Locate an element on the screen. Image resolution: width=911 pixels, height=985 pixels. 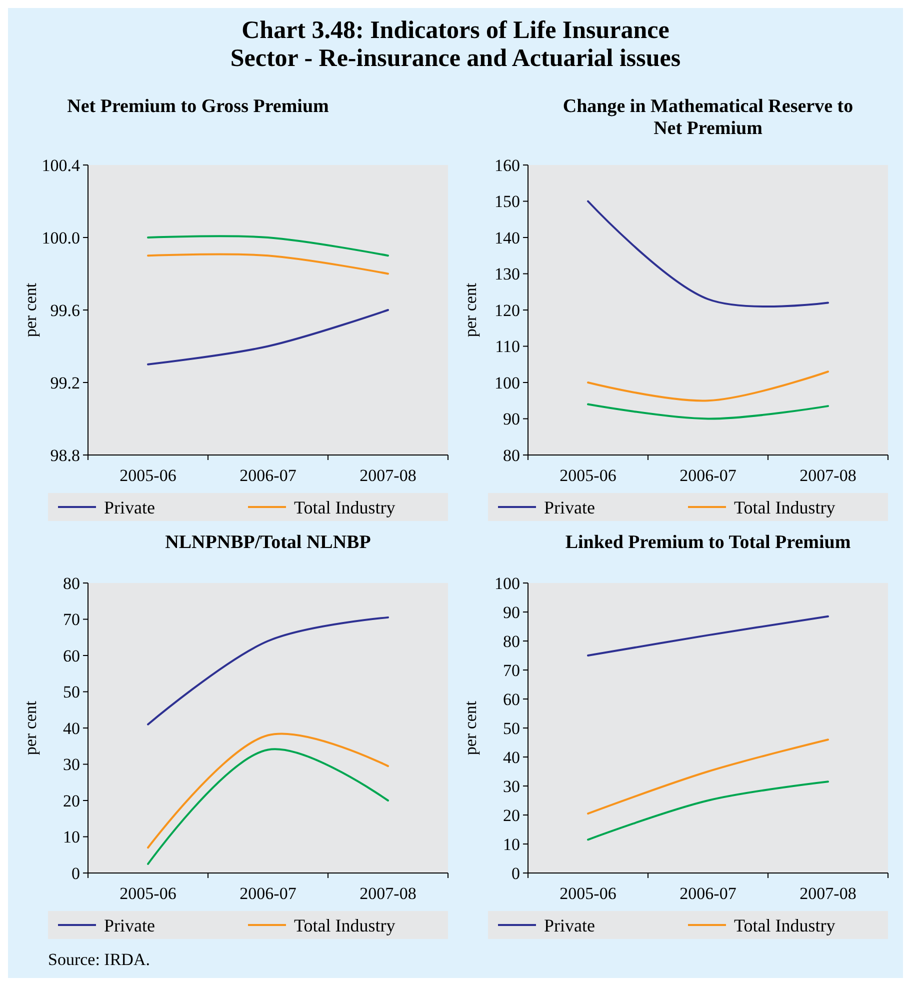
y-tick-label: 100.4 is located at coordinates (61, 165).